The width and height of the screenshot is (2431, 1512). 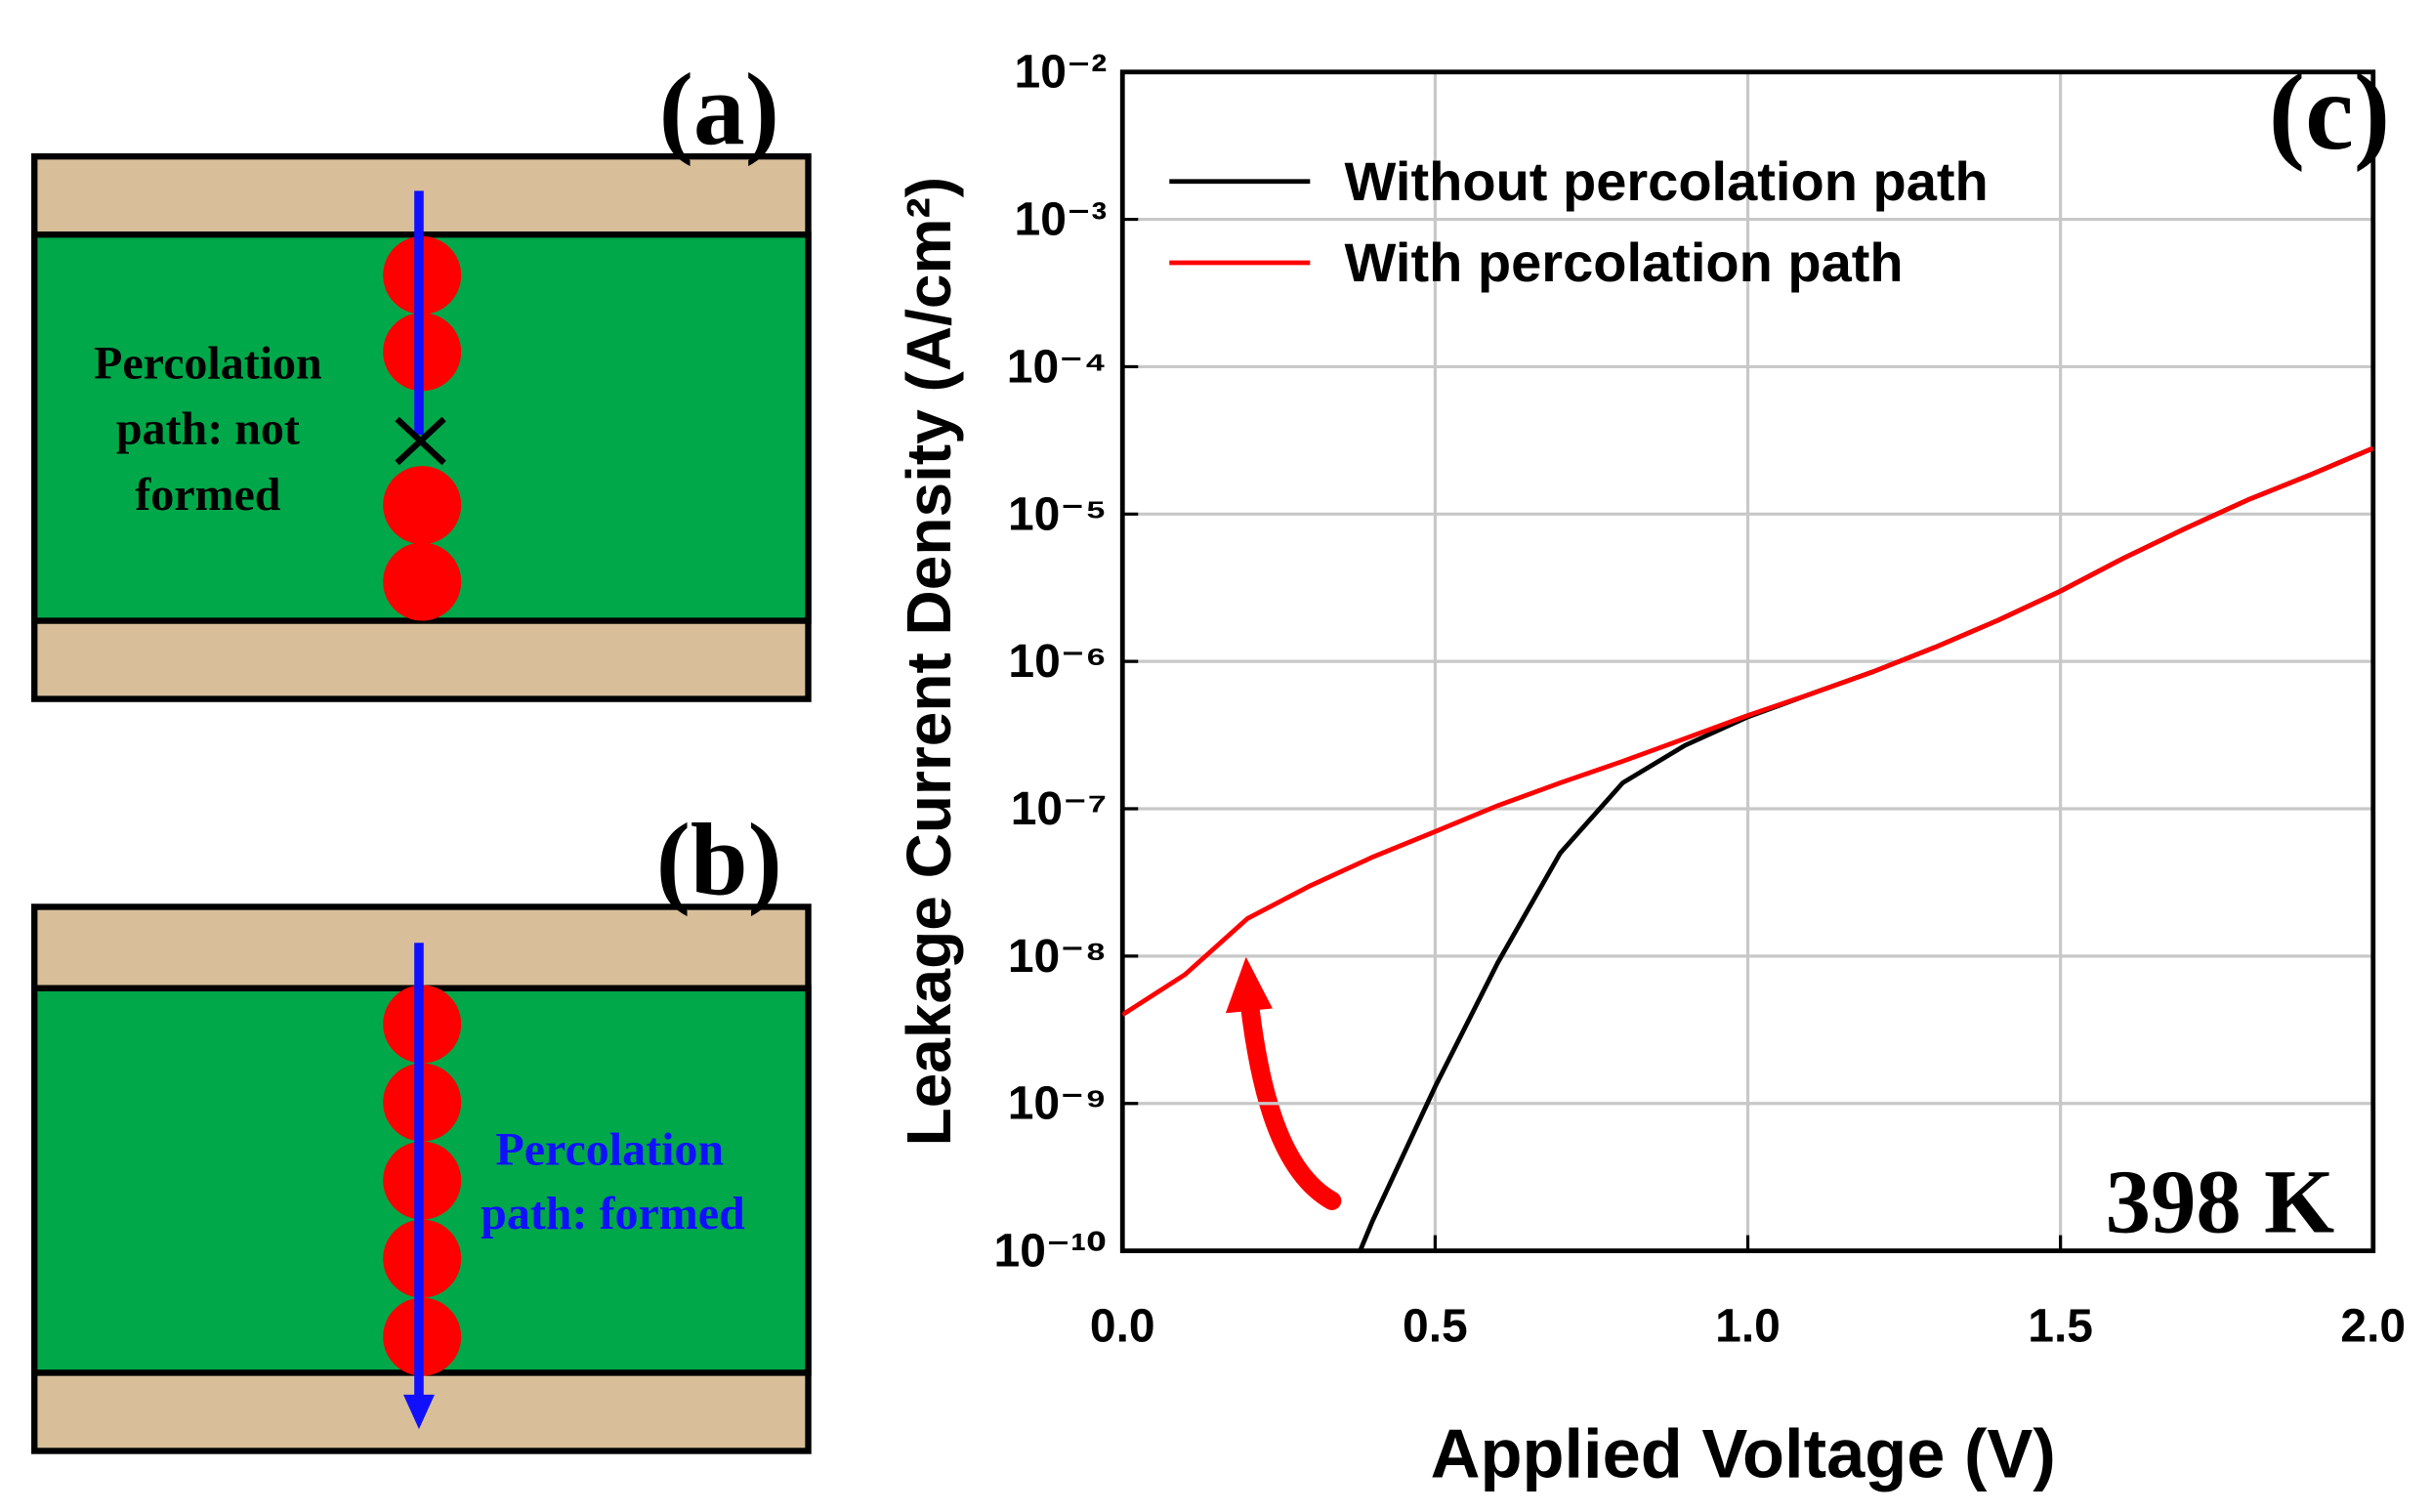 What do you see at coordinates (2220, 1202) in the screenshot?
I see `annotation: 398 K` at bounding box center [2220, 1202].